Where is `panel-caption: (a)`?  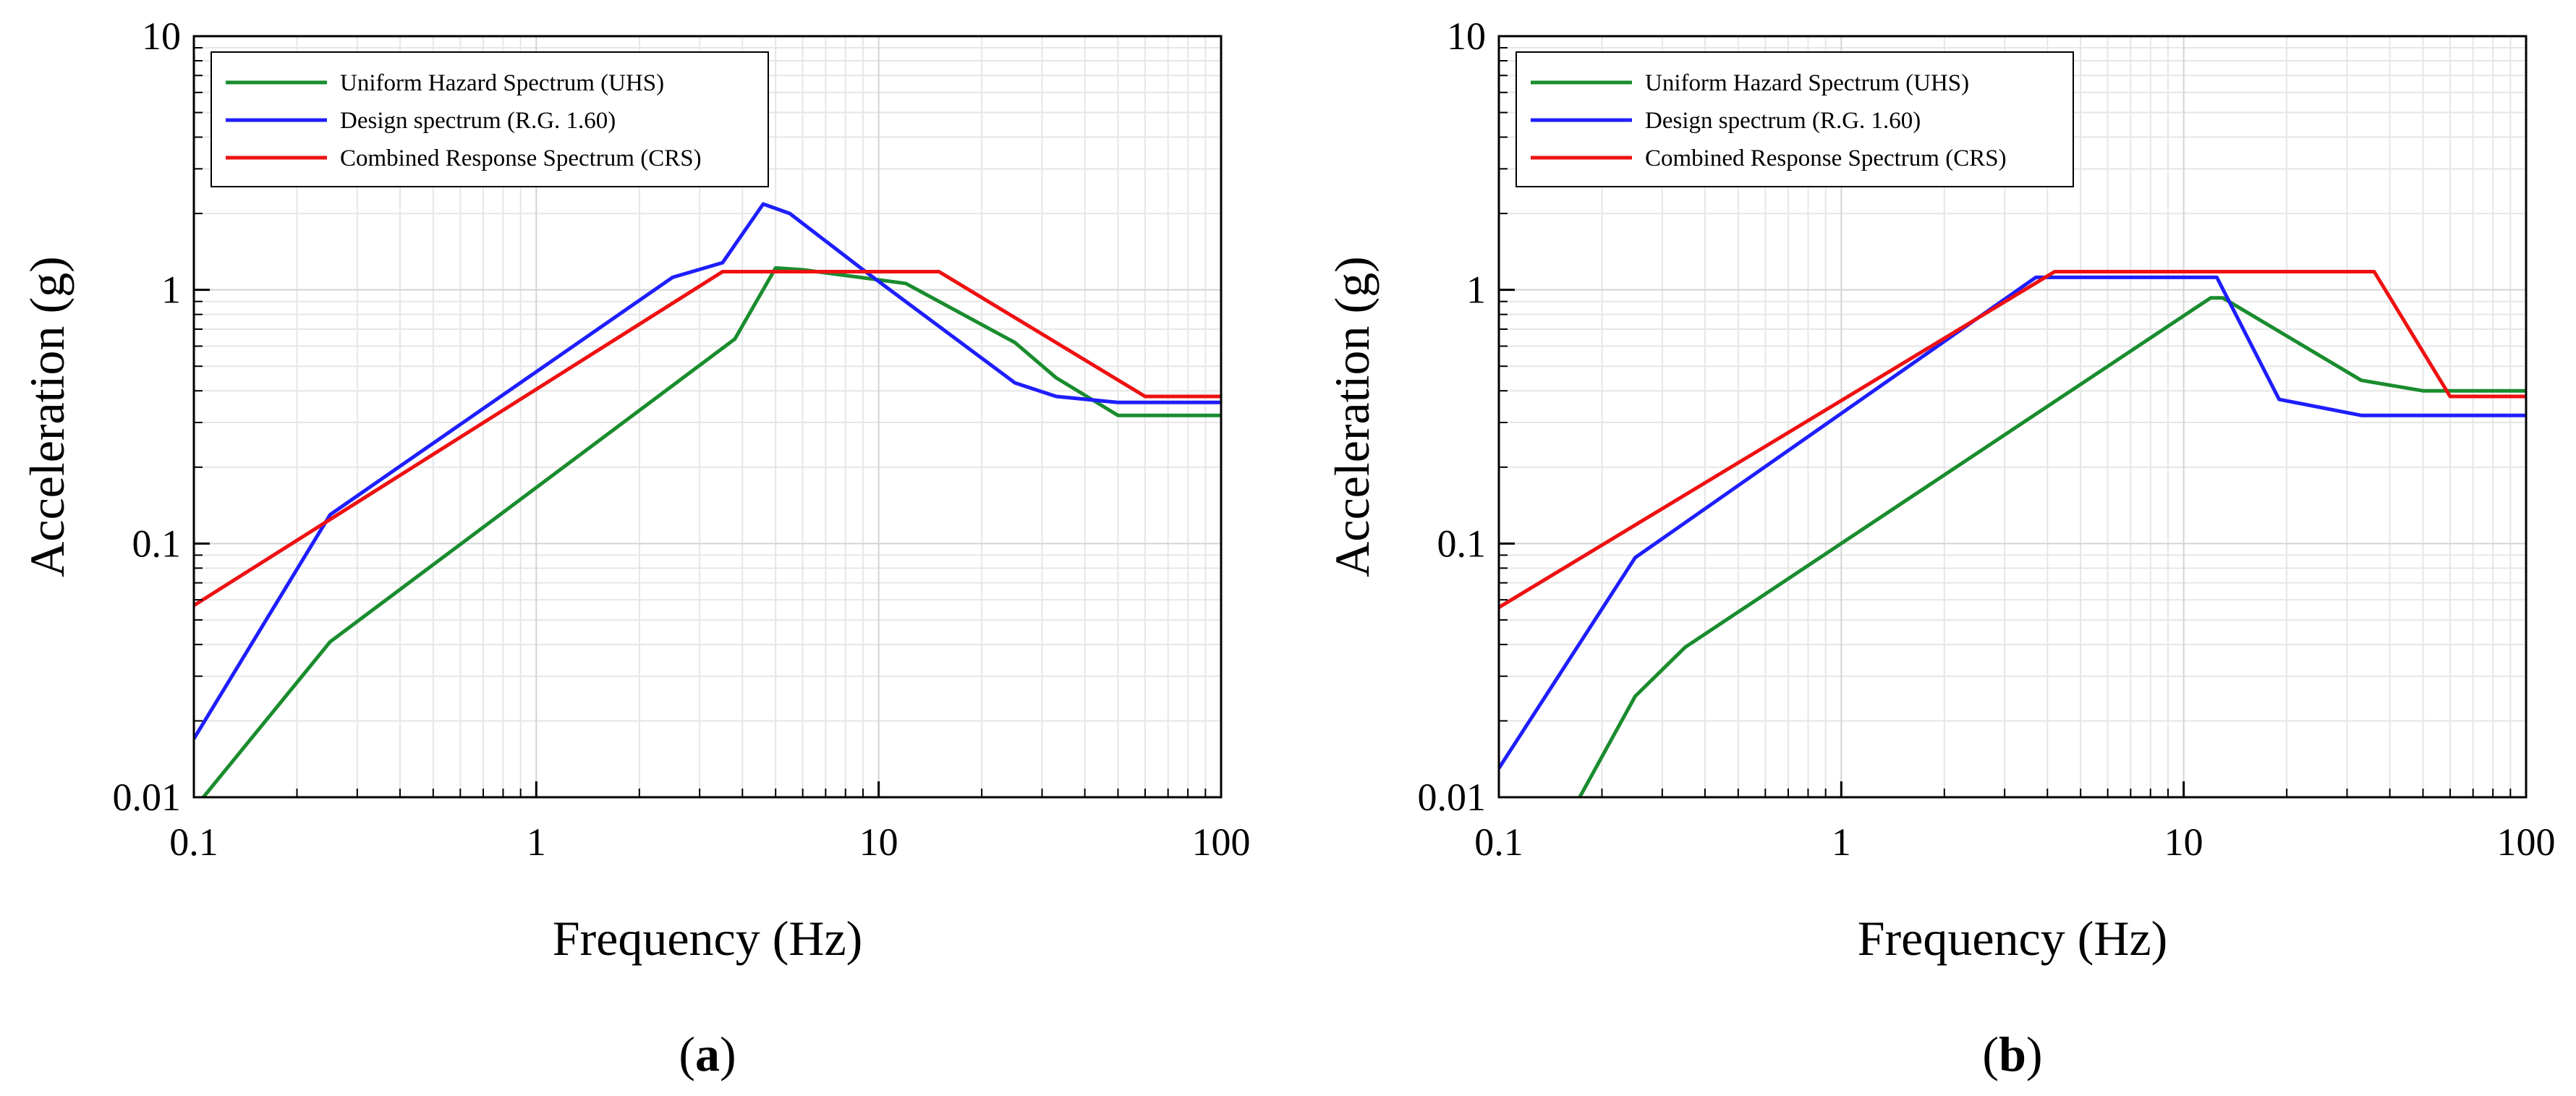
panel-caption: (a) is located at coordinates (707, 1055).